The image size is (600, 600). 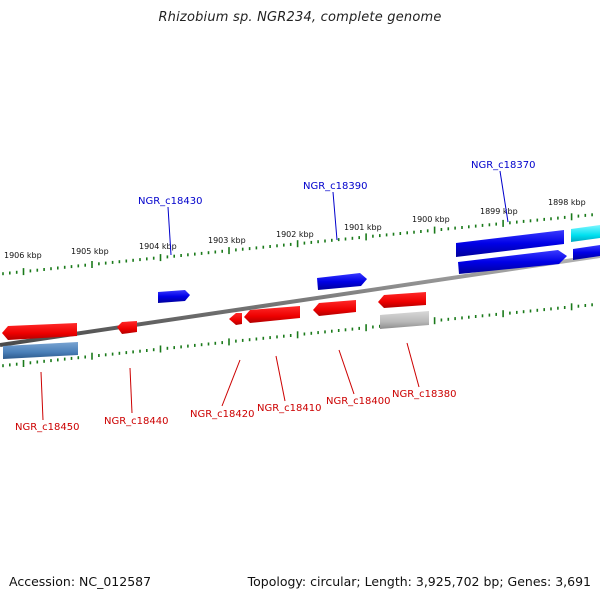 What do you see at coordinates (170, 201) in the screenshot?
I see `label-ngr-c18430: NGR_c18430` at bounding box center [170, 201].